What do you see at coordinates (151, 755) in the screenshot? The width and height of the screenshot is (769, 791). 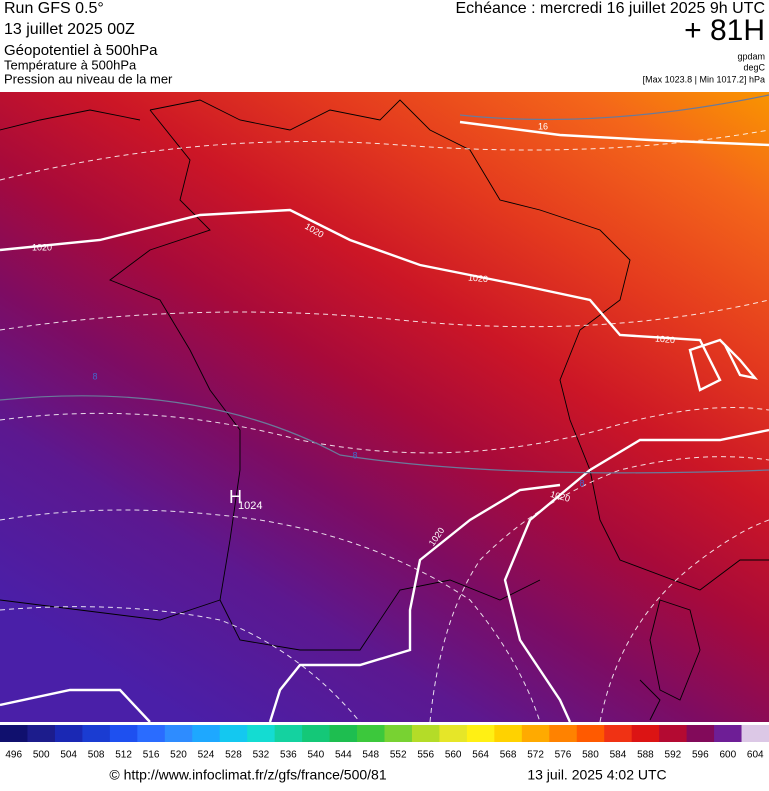 I see `colorbar-label: 516` at bounding box center [151, 755].